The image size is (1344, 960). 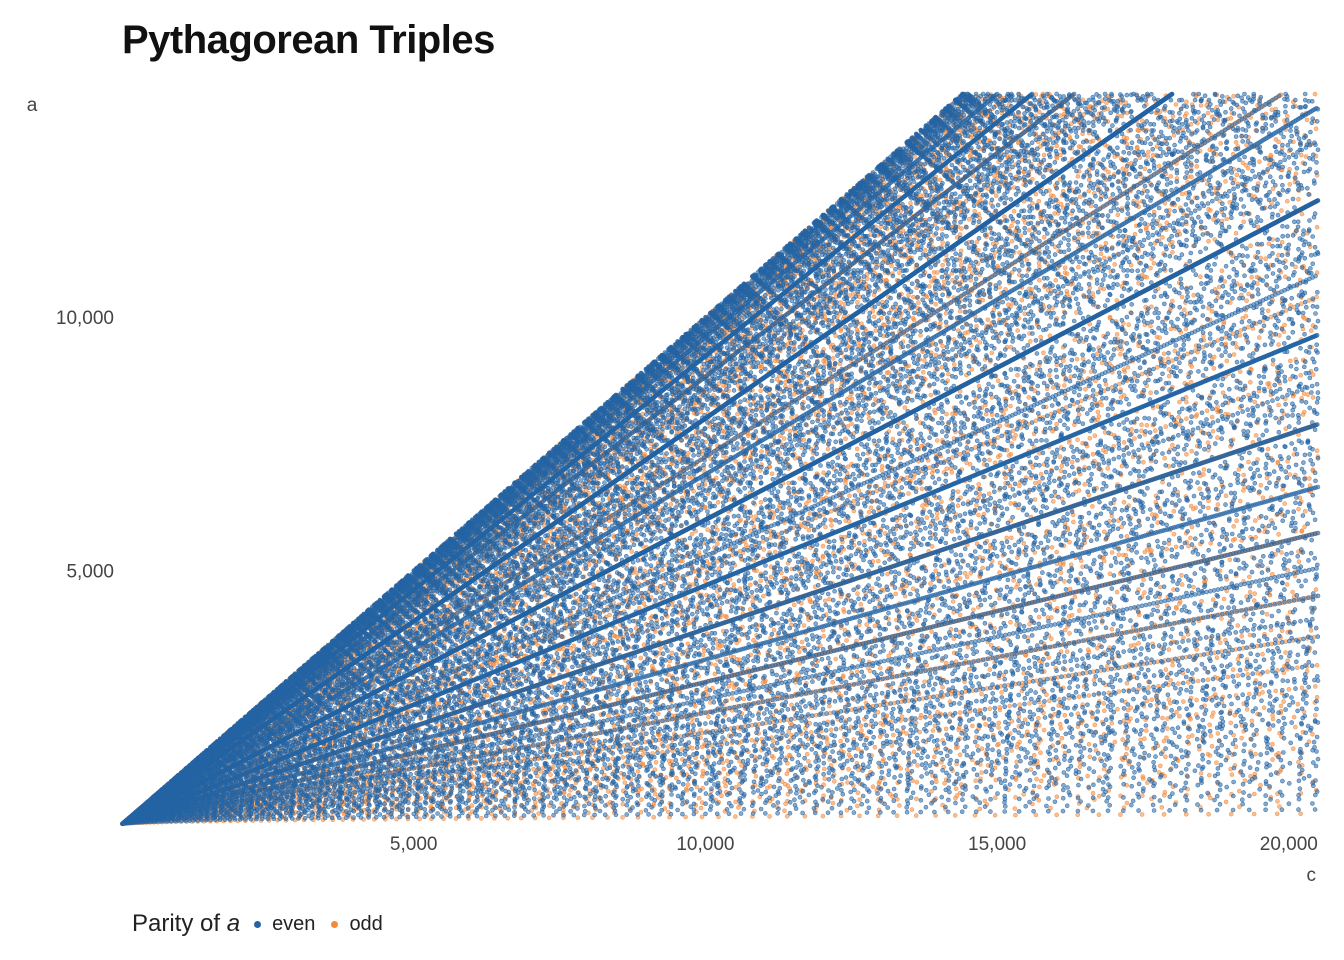 What do you see at coordinates (308, 40) in the screenshot?
I see `chart-title: Pythagorean Triples` at bounding box center [308, 40].